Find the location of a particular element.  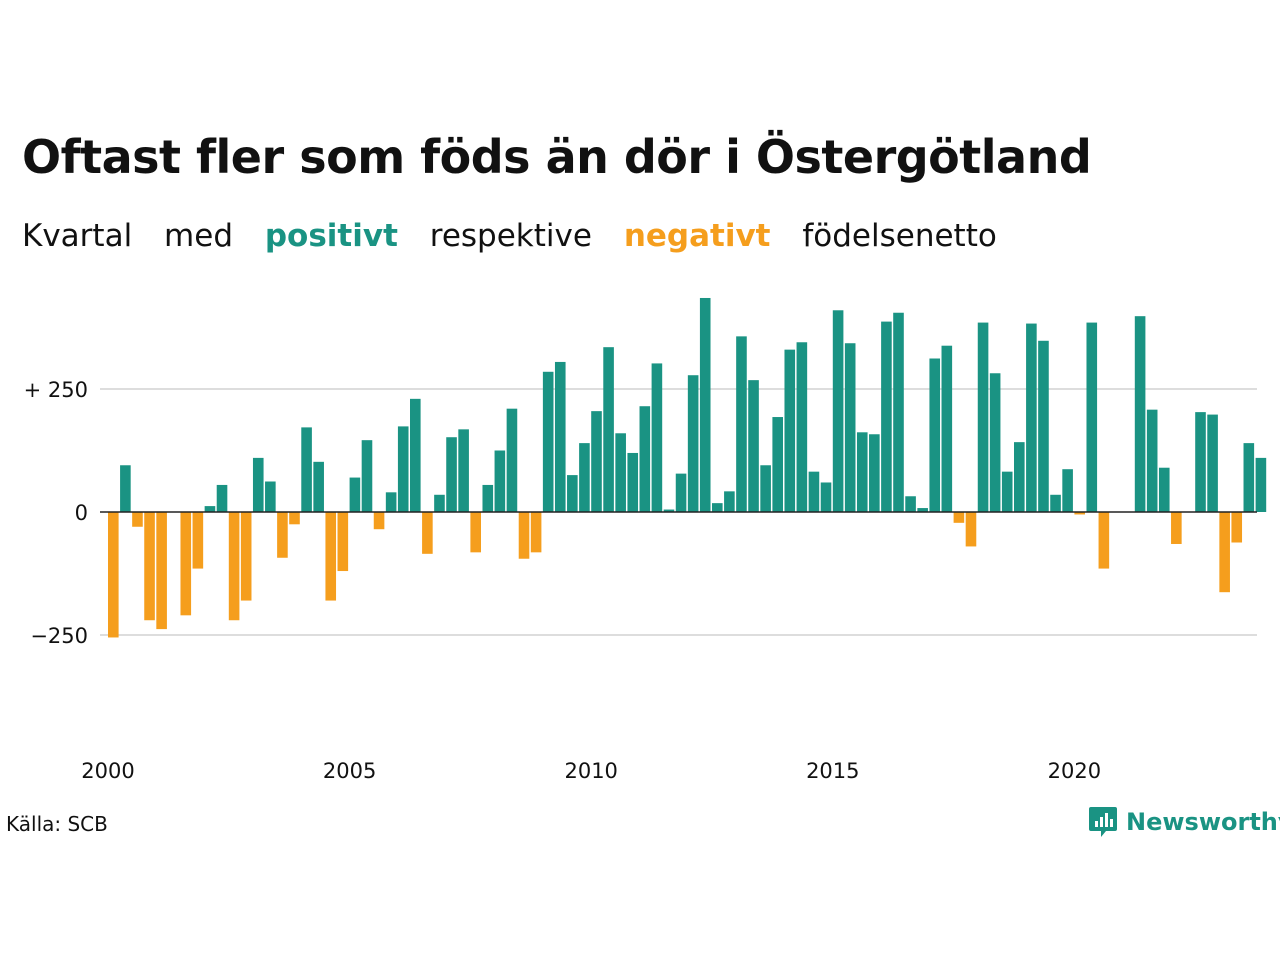

y-tick-label: + 250 is located at coordinates (56, 390).